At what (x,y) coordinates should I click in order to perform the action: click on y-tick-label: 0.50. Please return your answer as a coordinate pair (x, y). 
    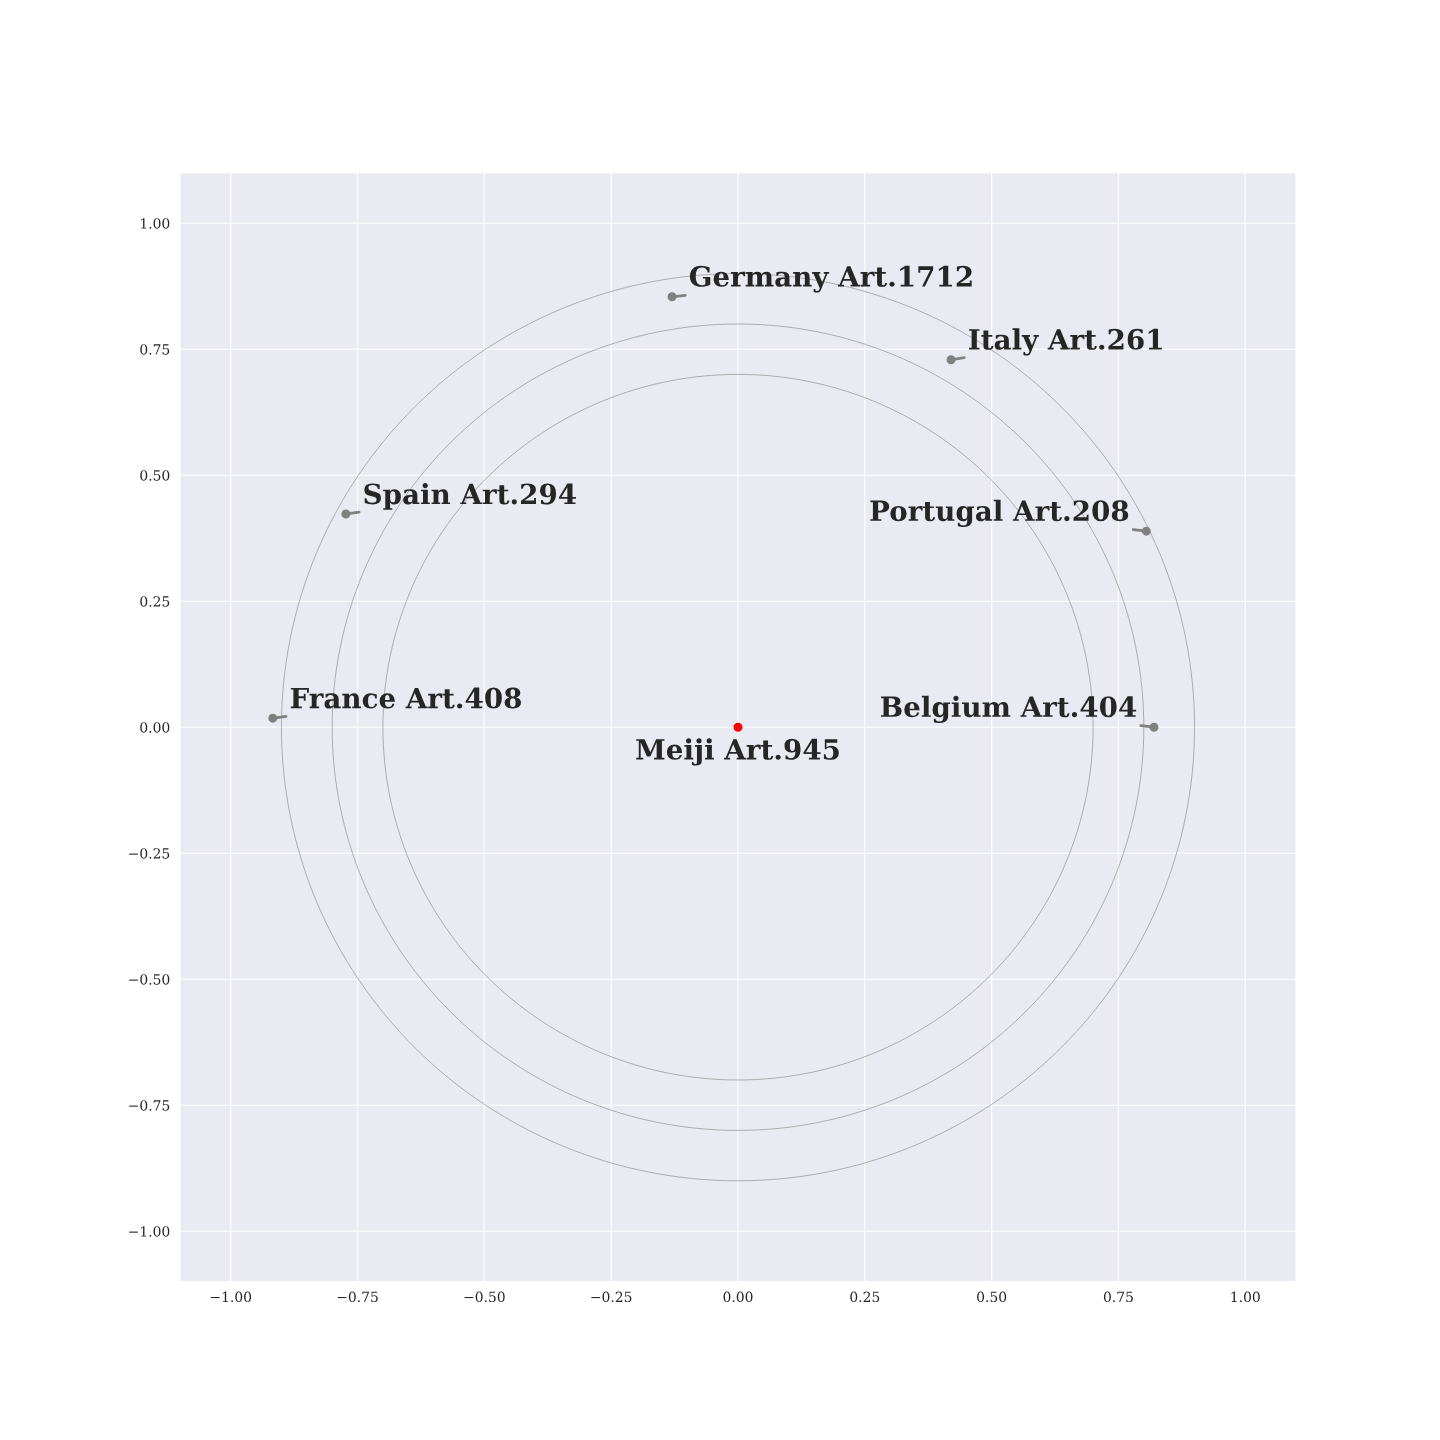
    Looking at the image, I should click on (155, 475).